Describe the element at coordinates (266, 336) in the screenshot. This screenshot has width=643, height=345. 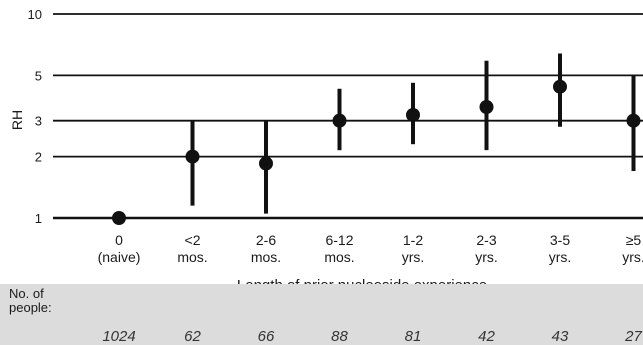
I see `count-value: 66` at that location.